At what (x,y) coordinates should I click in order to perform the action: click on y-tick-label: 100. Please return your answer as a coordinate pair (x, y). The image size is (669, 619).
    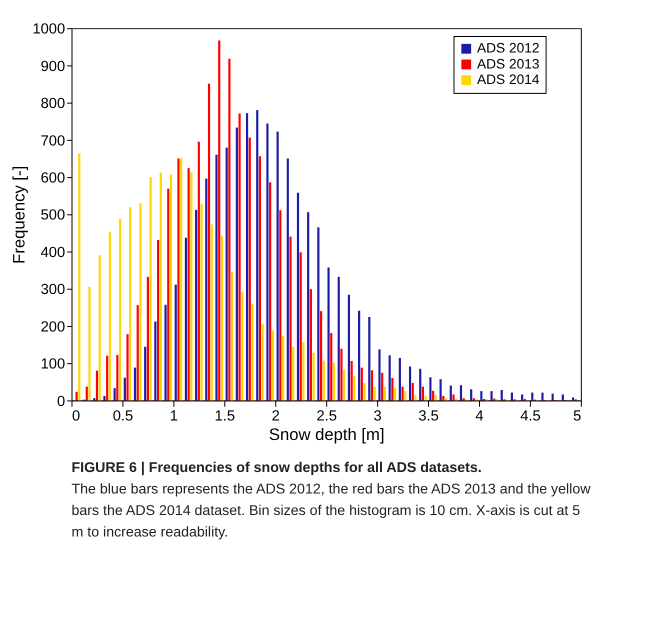
    Looking at the image, I should click on (53, 364).